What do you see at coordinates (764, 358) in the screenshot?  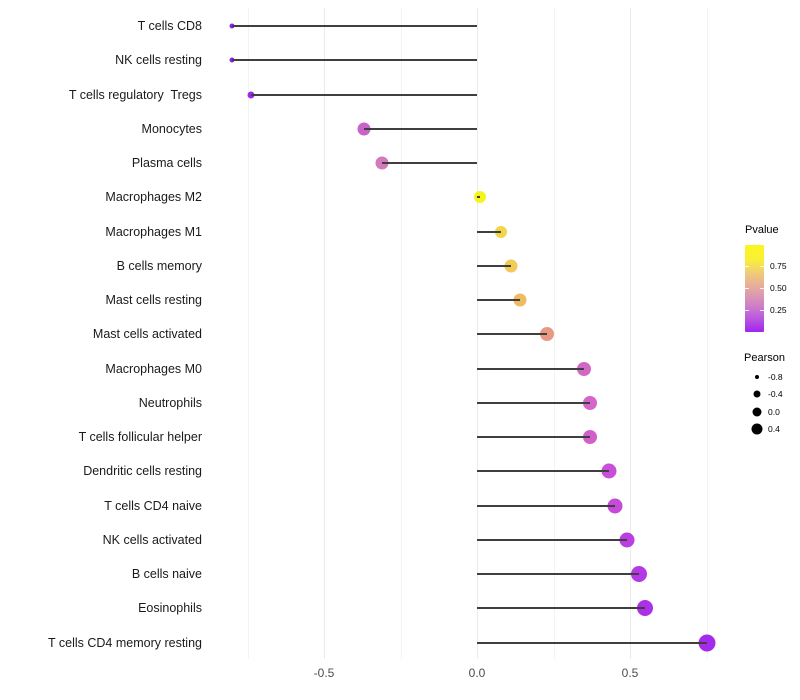 I see `pearson-legend-title: Pearson` at bounding box center [764, 358].